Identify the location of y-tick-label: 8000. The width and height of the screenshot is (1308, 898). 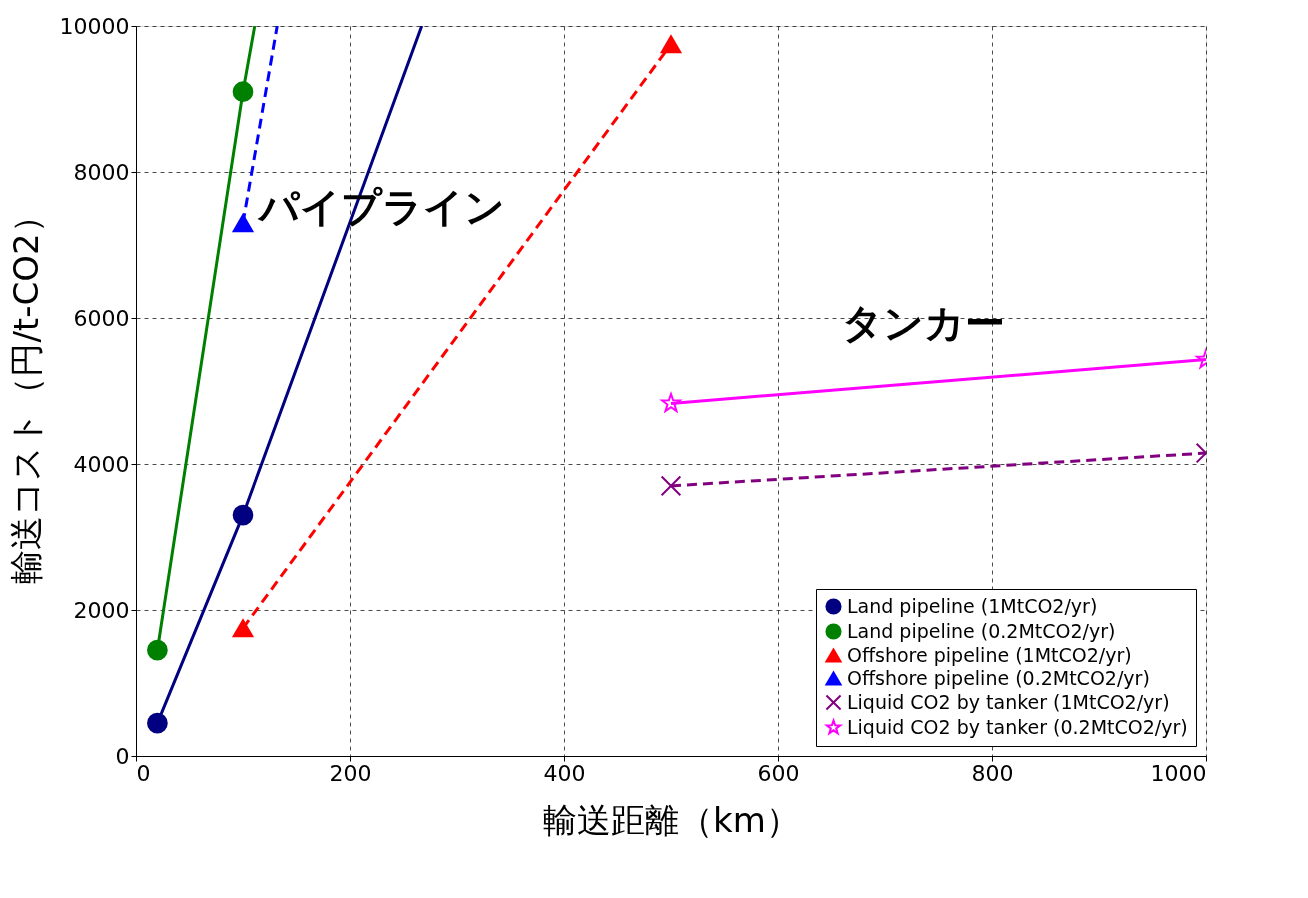
(101, 172).